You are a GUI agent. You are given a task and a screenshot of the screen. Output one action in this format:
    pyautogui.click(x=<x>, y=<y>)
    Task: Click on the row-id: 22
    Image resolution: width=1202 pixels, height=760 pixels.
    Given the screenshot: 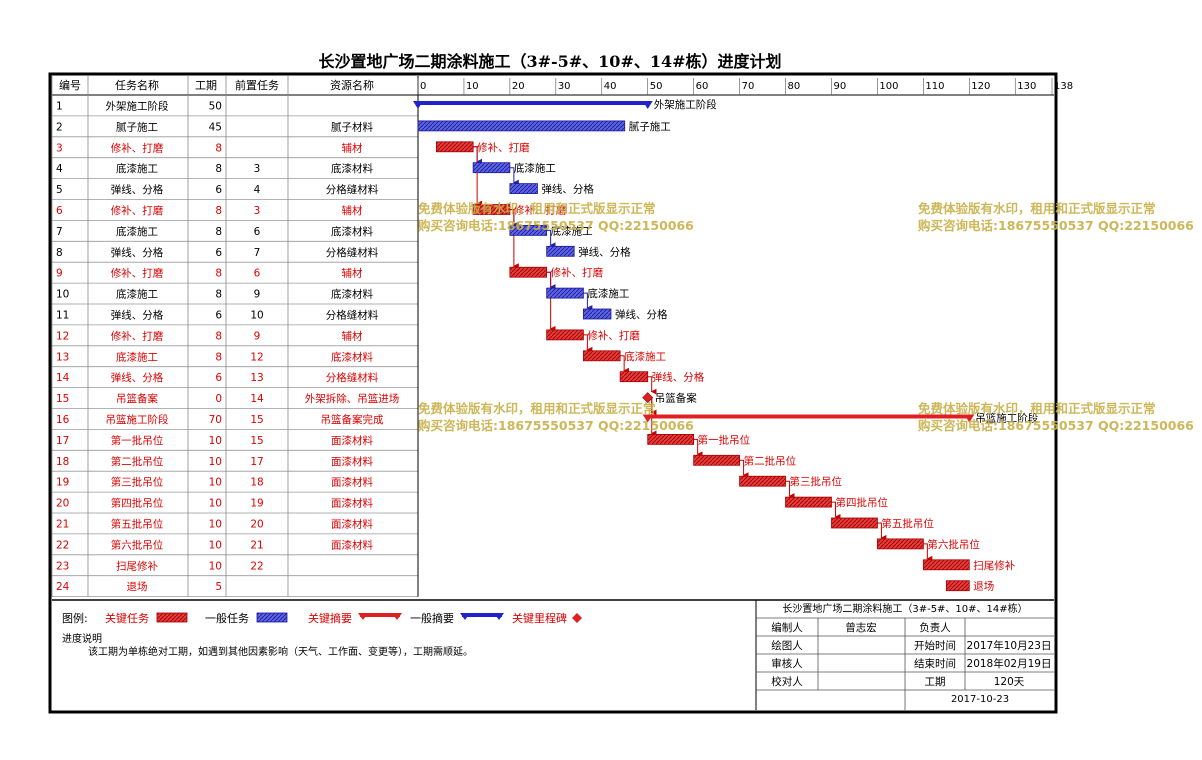 What is the action you would take?
    pyautogui.click(x=62, y=545)
    